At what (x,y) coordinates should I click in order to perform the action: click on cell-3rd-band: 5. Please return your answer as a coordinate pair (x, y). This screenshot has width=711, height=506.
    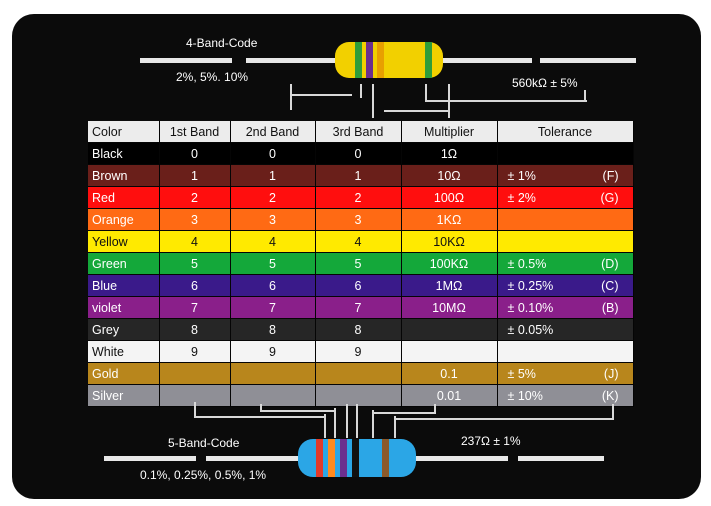
    Looking at the image, I should click on (358, 263).